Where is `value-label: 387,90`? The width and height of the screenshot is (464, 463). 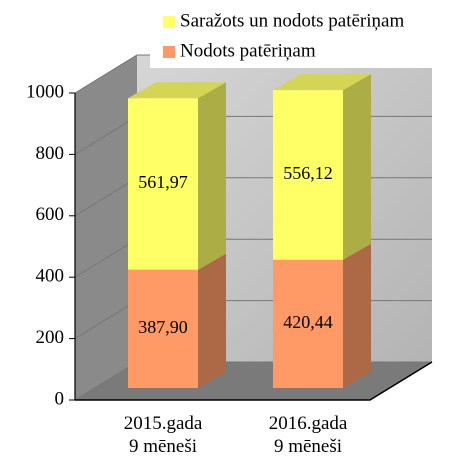
value-label: 387,90 is located at coordinates (163, 327).